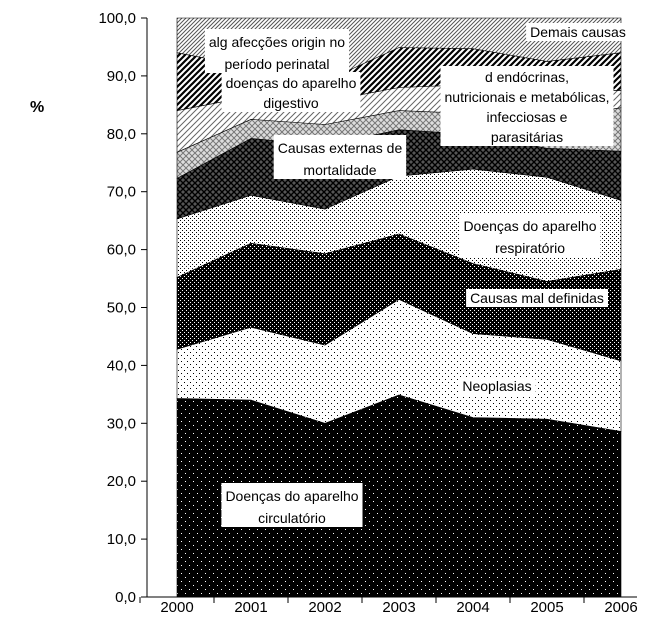 This screenshot has height=617, width=651. I want to click on series-label-line: mortalidade, so click(339, 170).